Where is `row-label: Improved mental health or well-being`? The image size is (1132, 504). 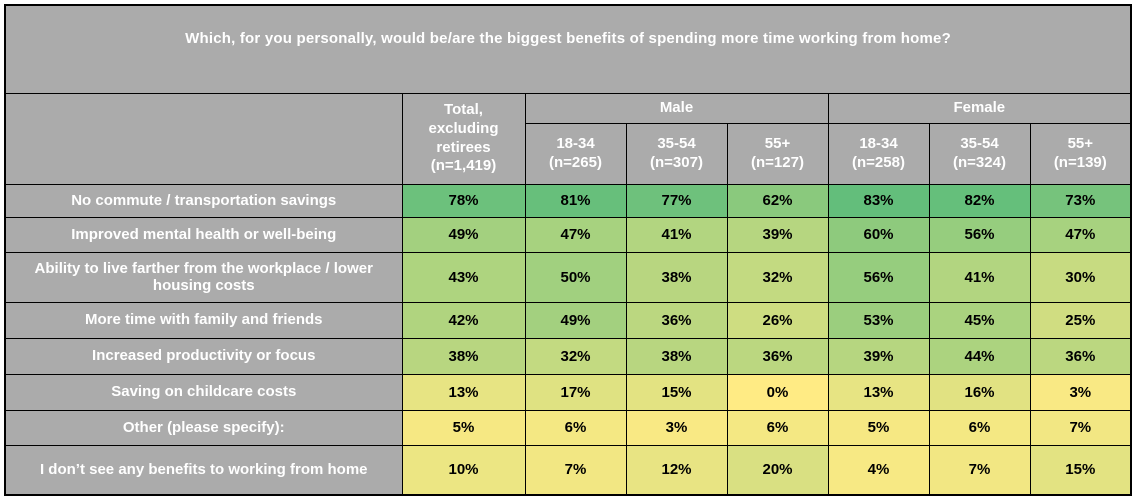
row-label: Improved mental health or well-being is located at coordinates (203, 234).